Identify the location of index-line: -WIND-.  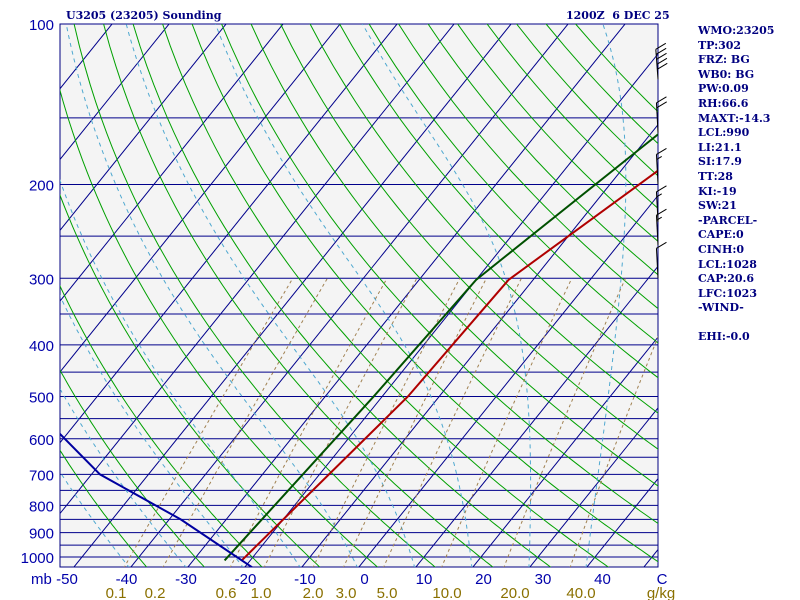
(721, 308).